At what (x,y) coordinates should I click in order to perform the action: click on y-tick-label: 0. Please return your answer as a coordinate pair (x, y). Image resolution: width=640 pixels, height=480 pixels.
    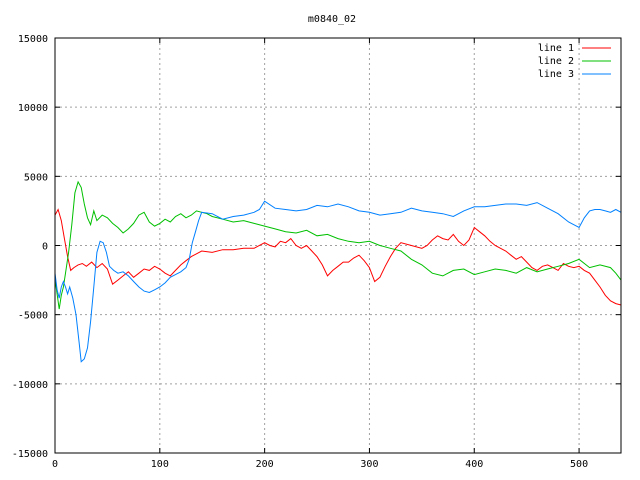
    Looking at the image, I should click on (45, 247).